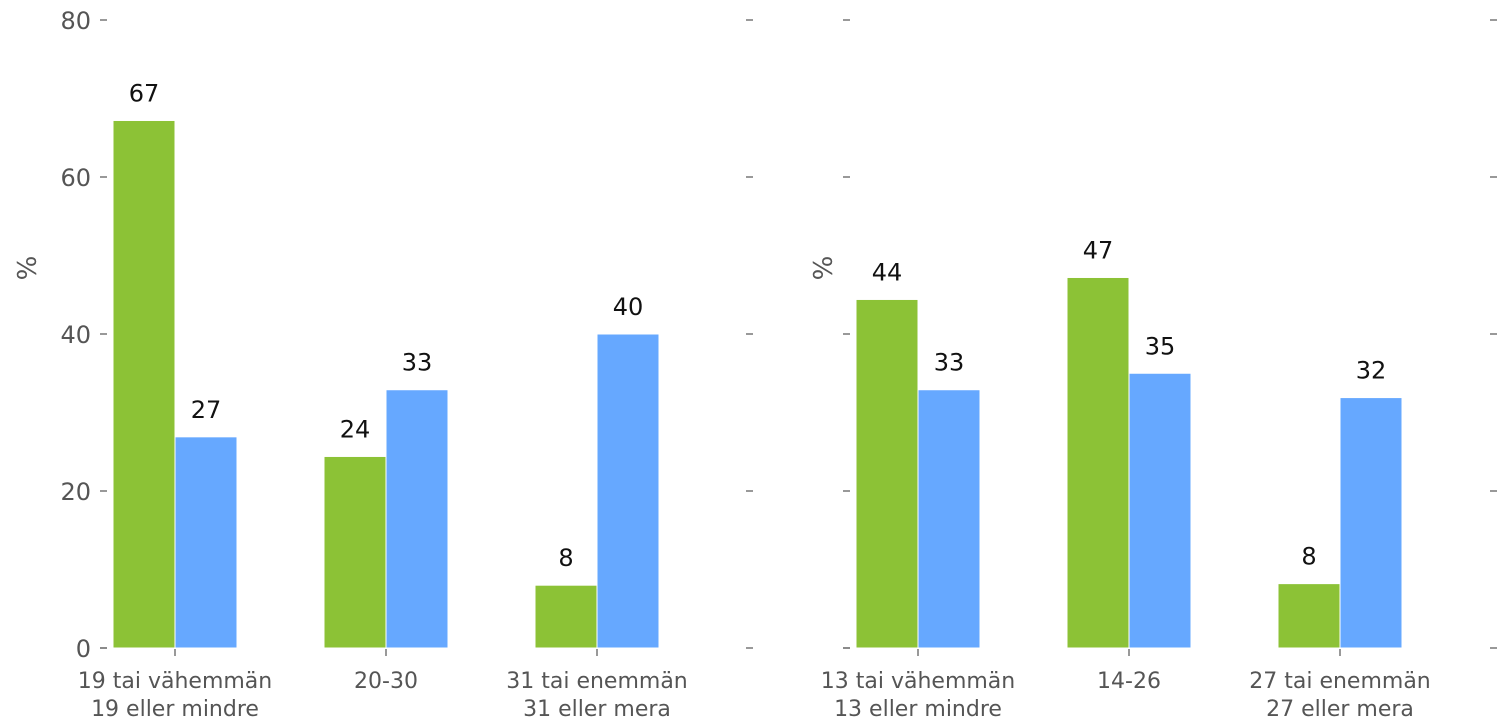  Describe the element at coordinates (1371, 371) in the screenshot. I see `data-label: 32` at that location.